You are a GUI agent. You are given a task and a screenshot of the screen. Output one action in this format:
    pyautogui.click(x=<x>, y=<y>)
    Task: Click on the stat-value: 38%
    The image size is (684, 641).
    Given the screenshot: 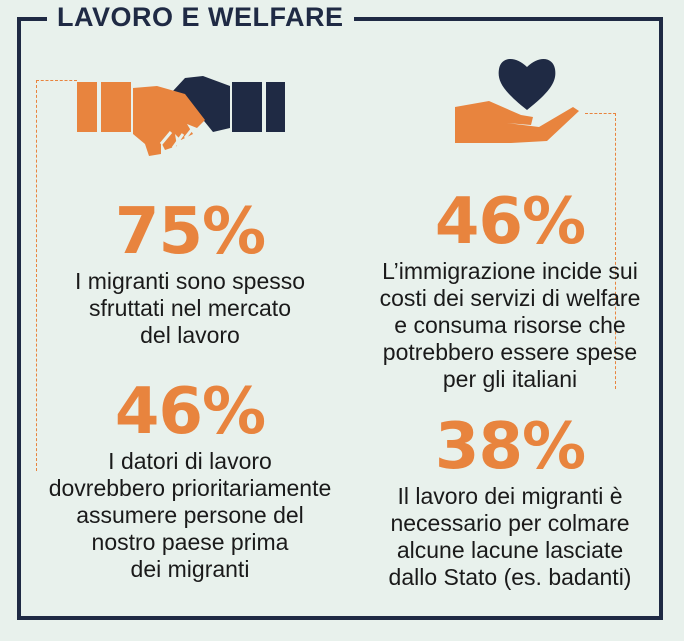 What is the action you would take?
    pyautogui.click(x=510, y=447)
    